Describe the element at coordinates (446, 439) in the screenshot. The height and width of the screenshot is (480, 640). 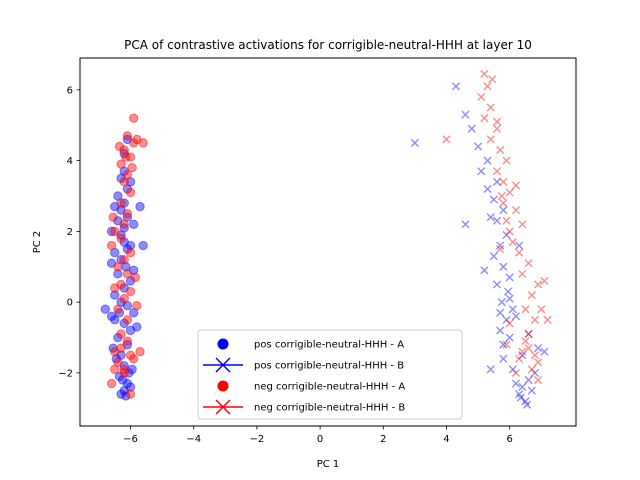
I see `x-tick-label: 4` at that location.